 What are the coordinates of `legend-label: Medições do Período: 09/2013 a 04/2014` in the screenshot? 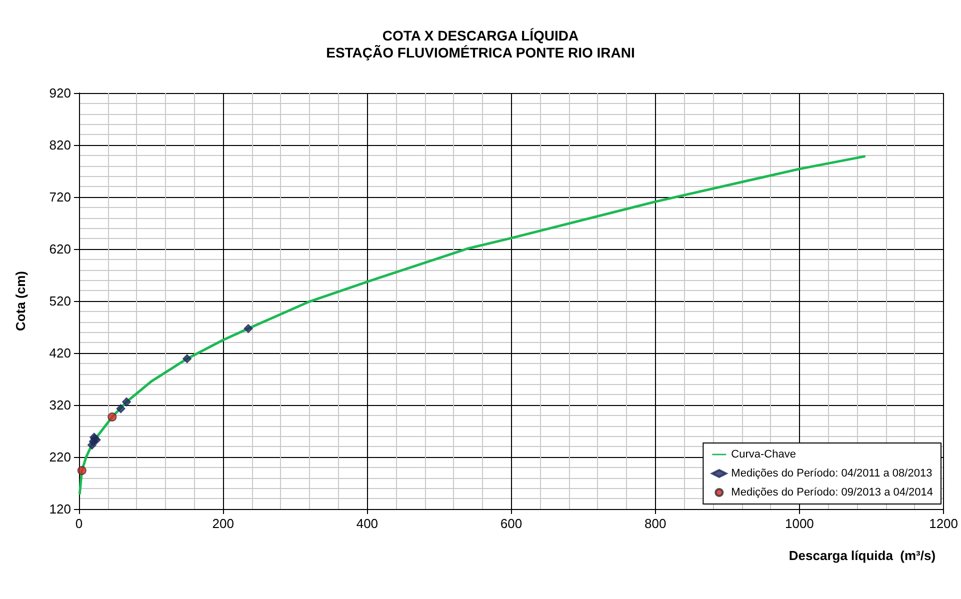 It's located at (832, 492).